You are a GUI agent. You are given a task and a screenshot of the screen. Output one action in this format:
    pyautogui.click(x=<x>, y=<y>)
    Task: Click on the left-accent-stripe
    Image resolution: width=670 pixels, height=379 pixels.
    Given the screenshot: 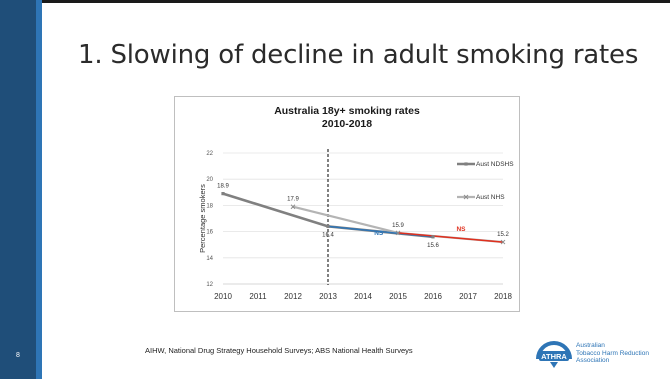 What is the action you would take?
    pyautogui.click(x=39, y=189)
    